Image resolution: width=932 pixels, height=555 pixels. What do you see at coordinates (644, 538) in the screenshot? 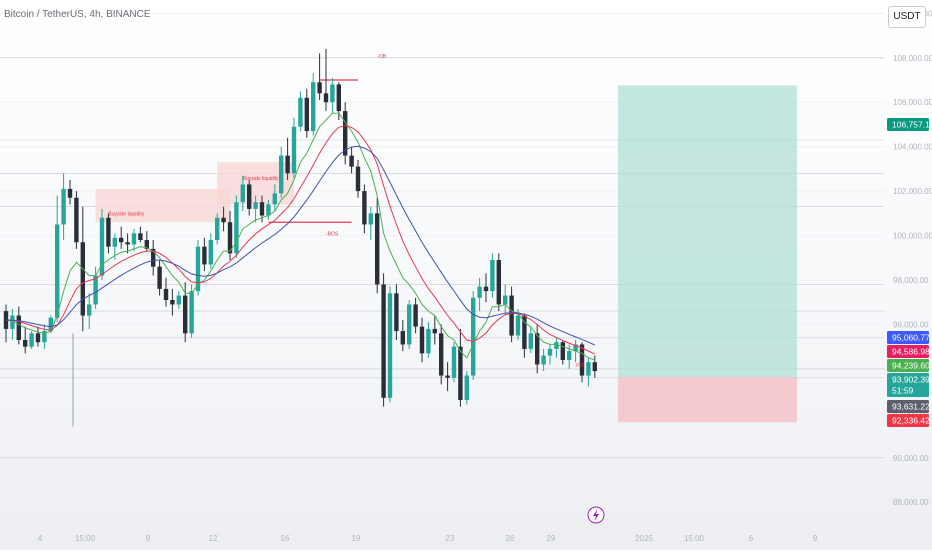
I see `x-axis-tick-label: 2025` at bounding box center [644, 538].